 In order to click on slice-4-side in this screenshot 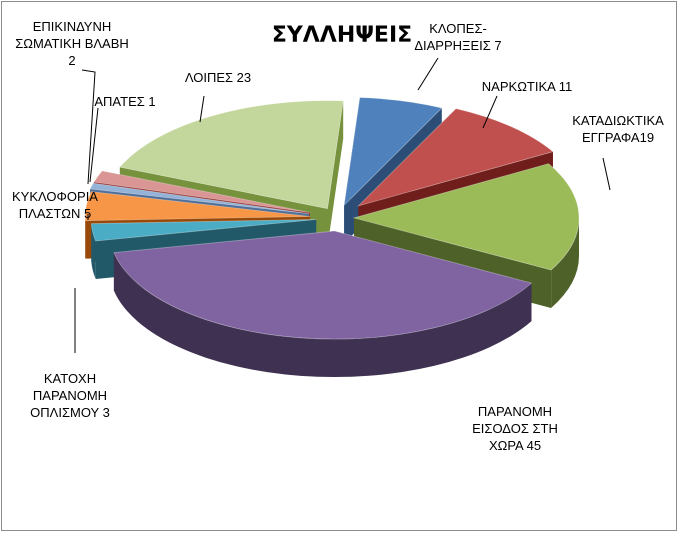, I will do `click(322, 315)`.